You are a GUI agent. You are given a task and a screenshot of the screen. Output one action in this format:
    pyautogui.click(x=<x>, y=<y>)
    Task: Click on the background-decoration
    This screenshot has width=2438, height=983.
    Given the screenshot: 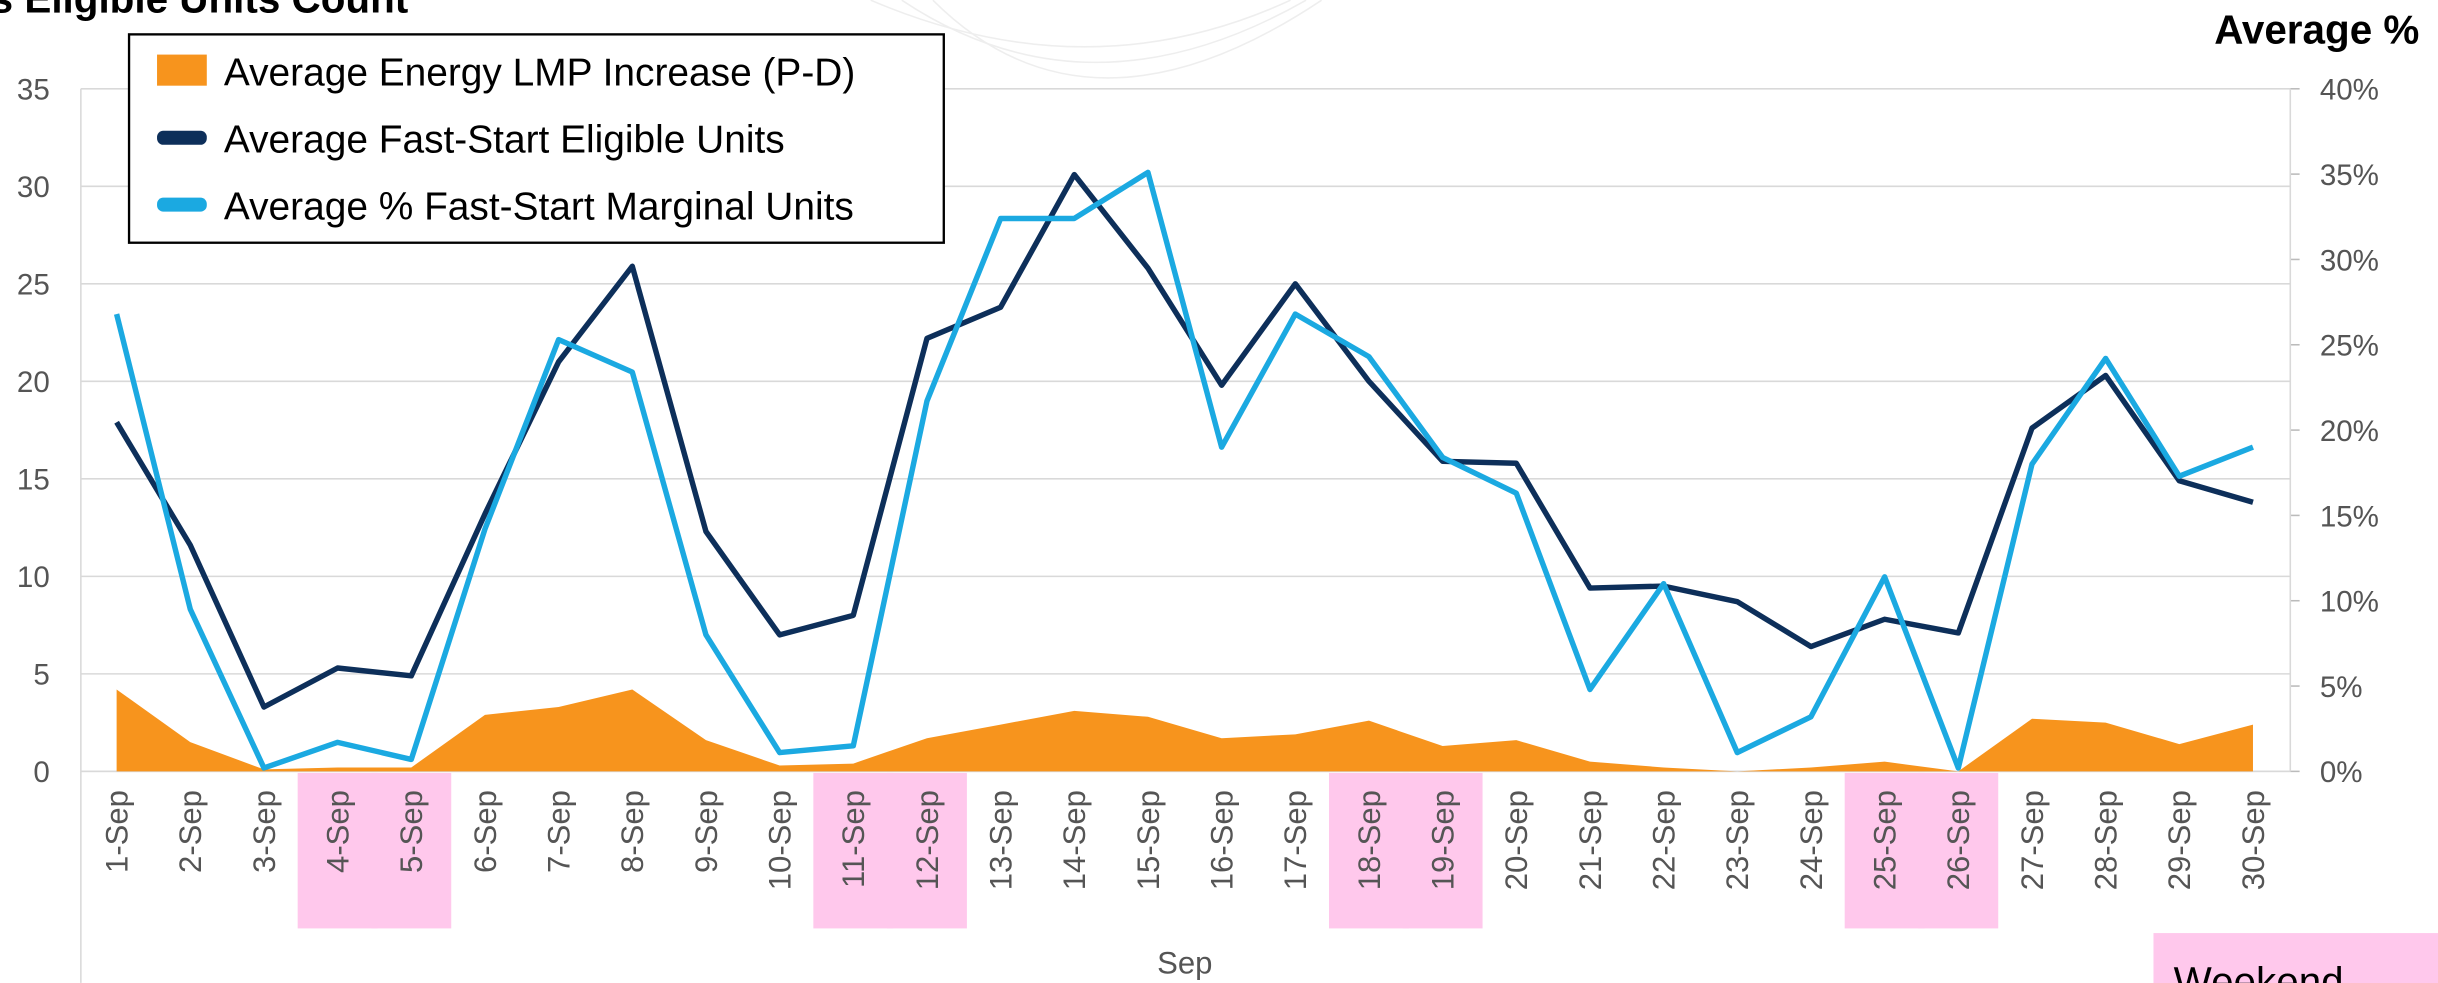 What is the action you would take?
    pyautogui.click(x=1096, y=39)
    